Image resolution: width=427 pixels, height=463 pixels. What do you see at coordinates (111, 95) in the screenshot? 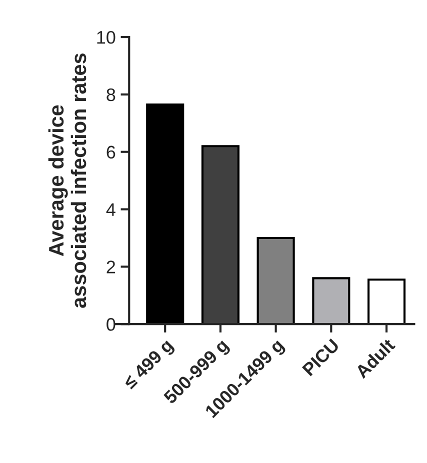
I see `y-tick-label: 8` at bounding box center [111, 95].